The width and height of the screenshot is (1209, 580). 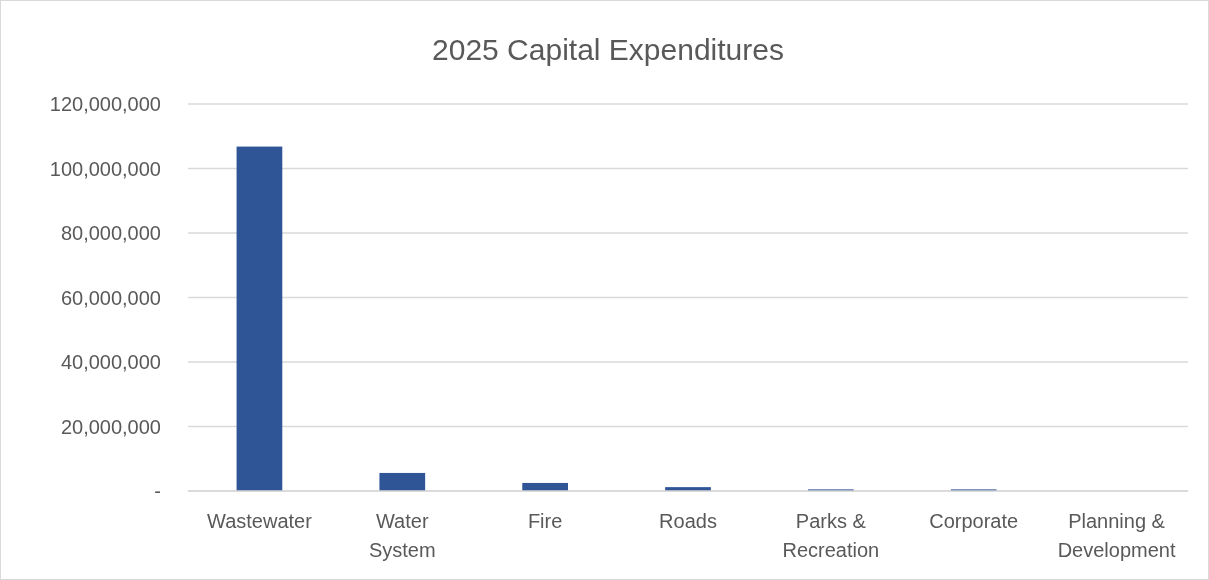 What do you see at coordinates (157, 491) in the screenshot?
I see `y-tick-label: -` at bounding box center [157, 491].